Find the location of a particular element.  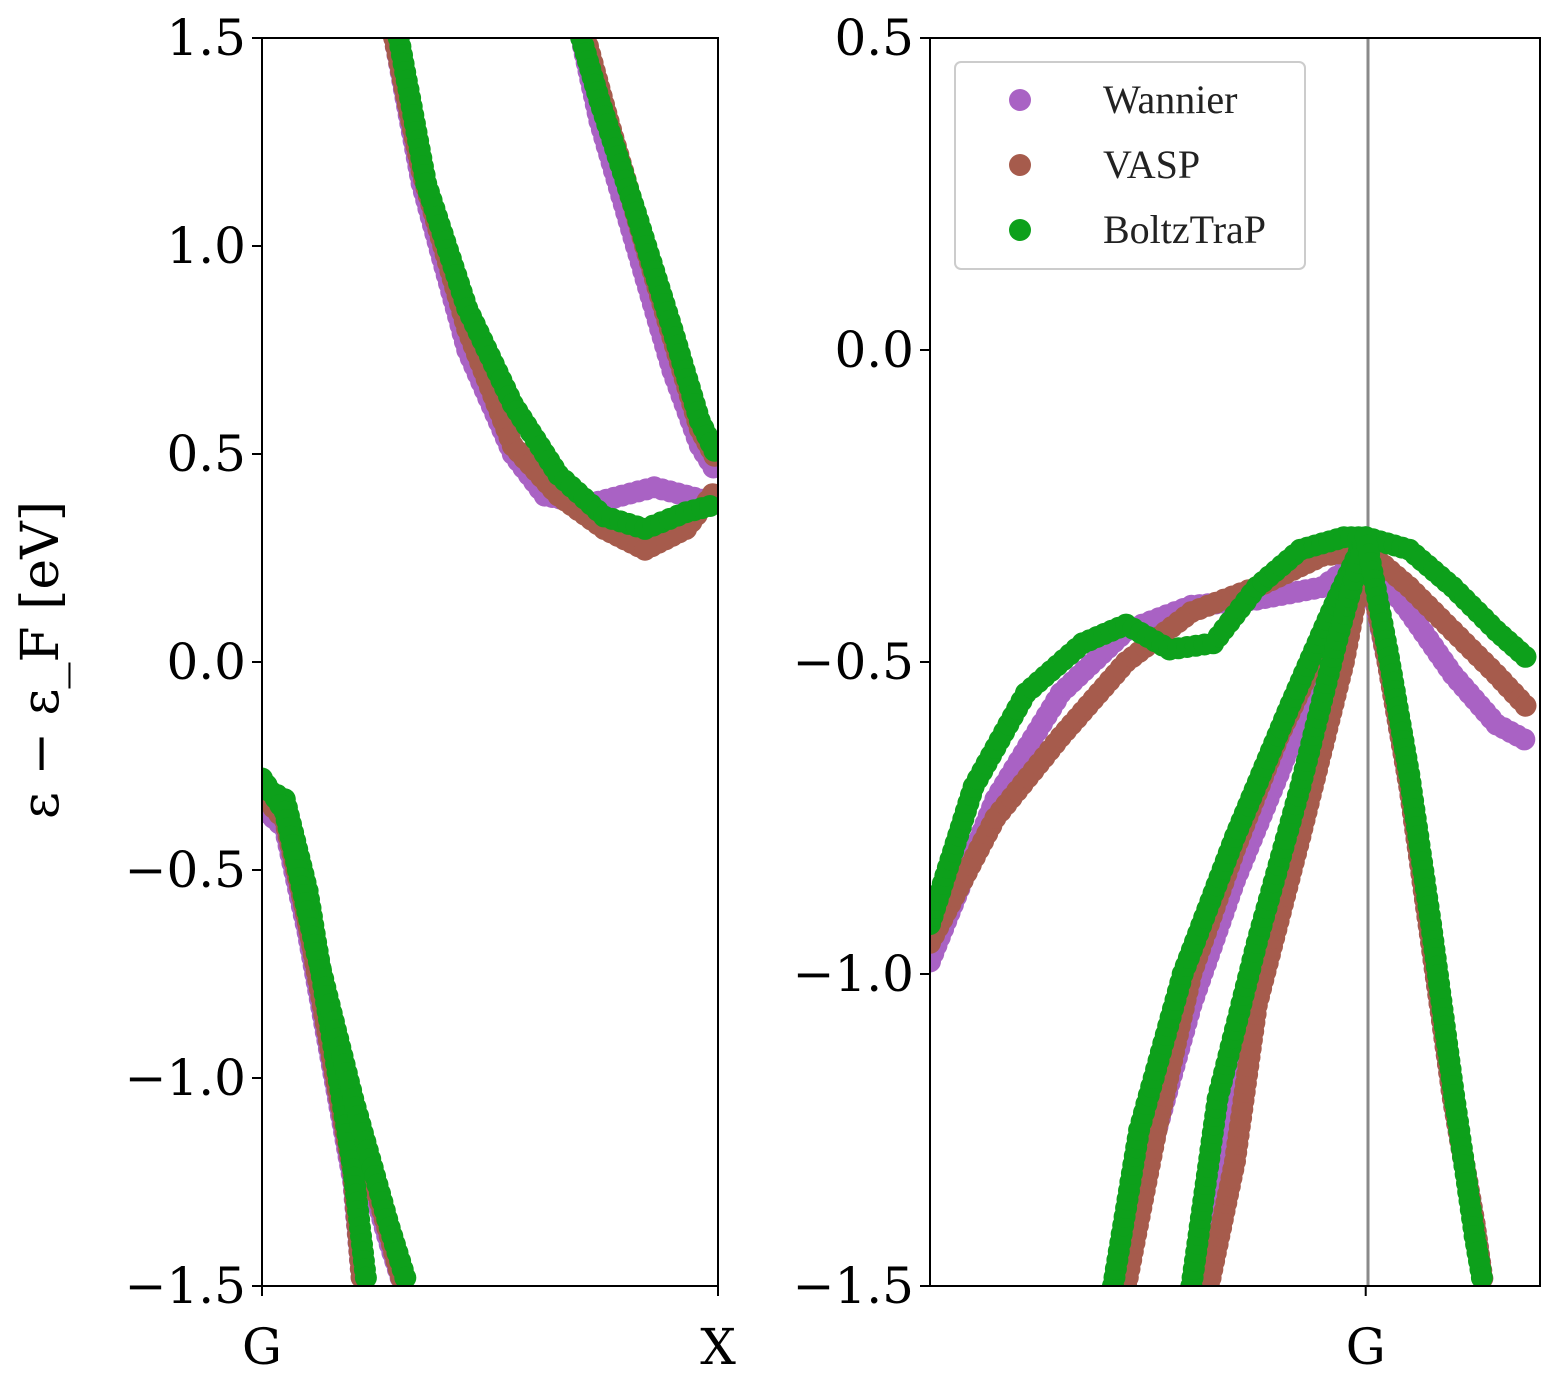

legend-label-wannier: Wannier is located at coordinates (1170, 99).